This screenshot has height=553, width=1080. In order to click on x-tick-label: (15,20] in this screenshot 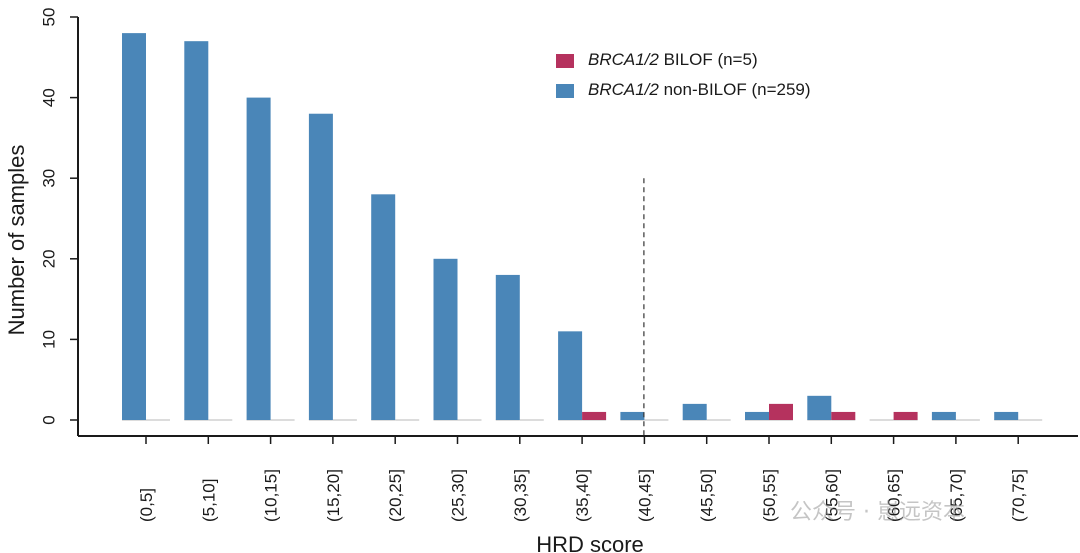, I will do `click(333, 495)`.